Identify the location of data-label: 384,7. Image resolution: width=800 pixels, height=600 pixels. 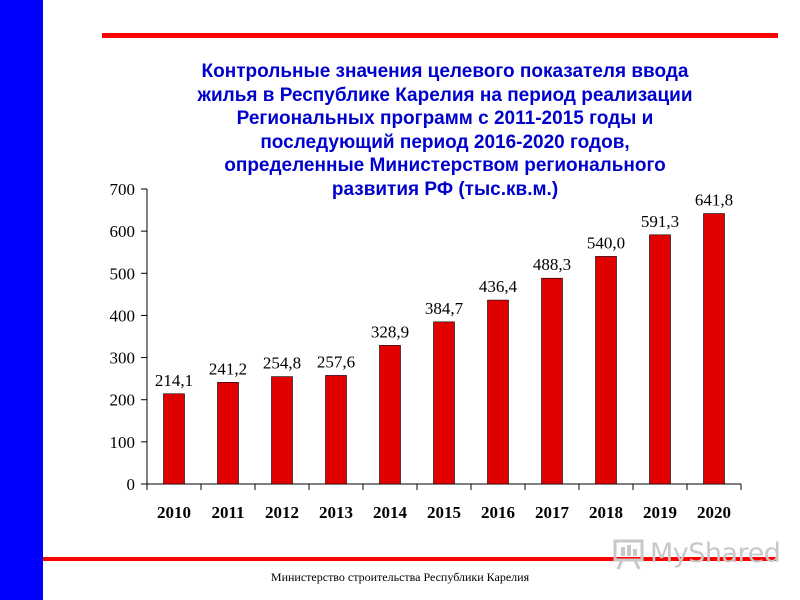
(444, 308).